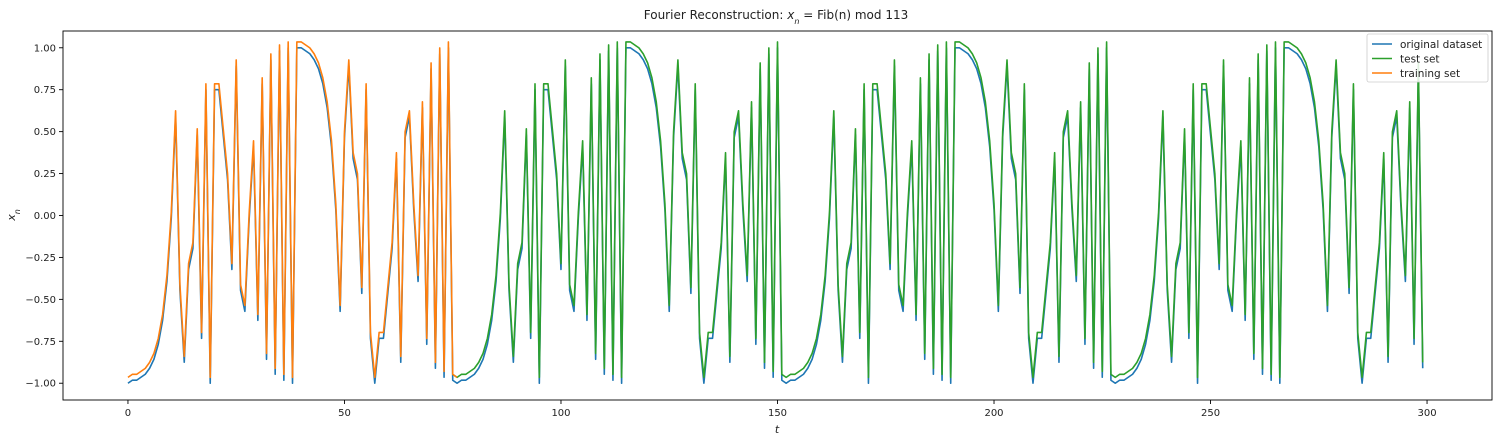 This screenshot has width=1503, height=442. Describe the element at coordinates (1430, 74) in the screenshot. I see `legend-label: training set` at that location.